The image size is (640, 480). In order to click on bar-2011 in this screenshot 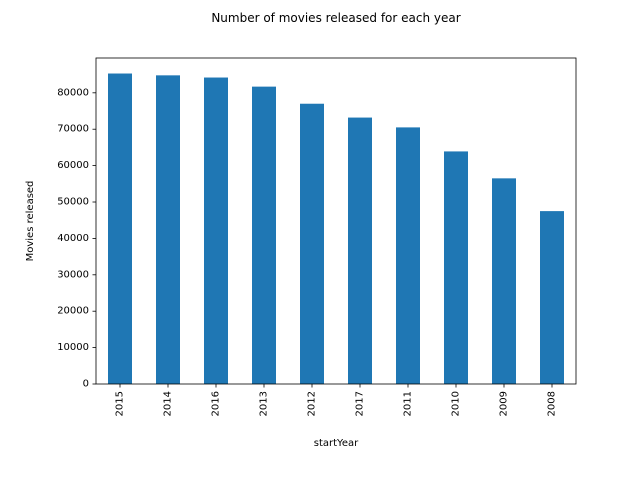, I will do `click(408, 255)`.